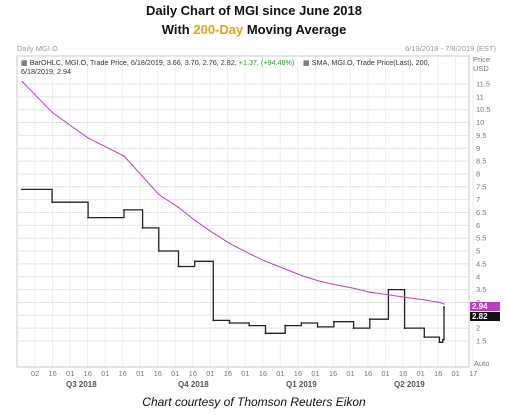  What do you see at coordinates (481, 135) in the screenshot?
I see `price-tick-label: 9.5` at bounding box center [481, 135].